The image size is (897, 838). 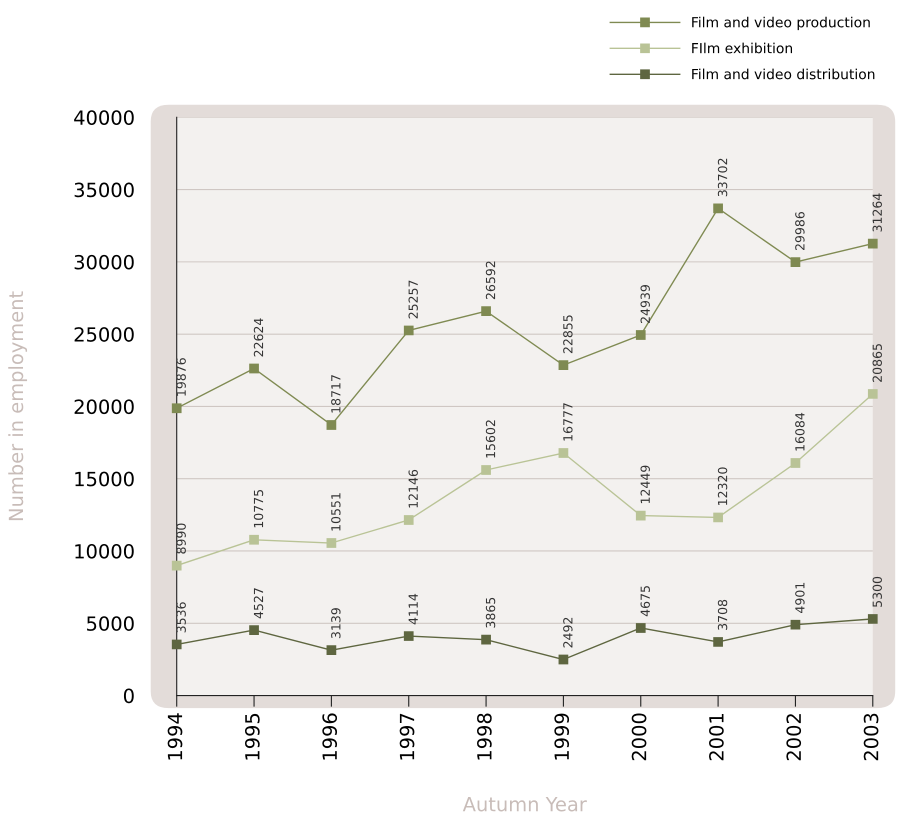 What do you see at coordinates (645, 601) in the screenshot?
I see `data-label: 4675` at bounding box center [645, 601].